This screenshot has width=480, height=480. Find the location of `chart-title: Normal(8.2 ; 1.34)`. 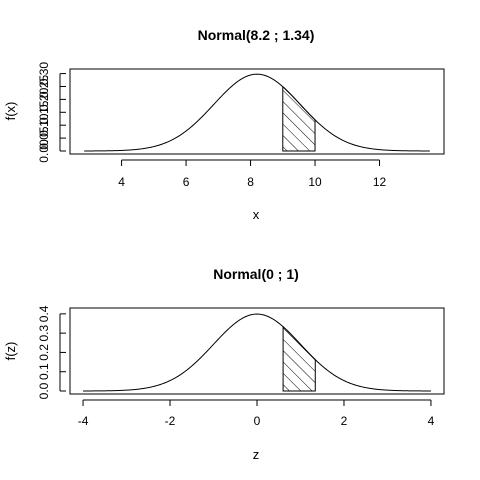

chart-title: Normal(8.2 ; 1.34) is located at coordinates (256, 35).